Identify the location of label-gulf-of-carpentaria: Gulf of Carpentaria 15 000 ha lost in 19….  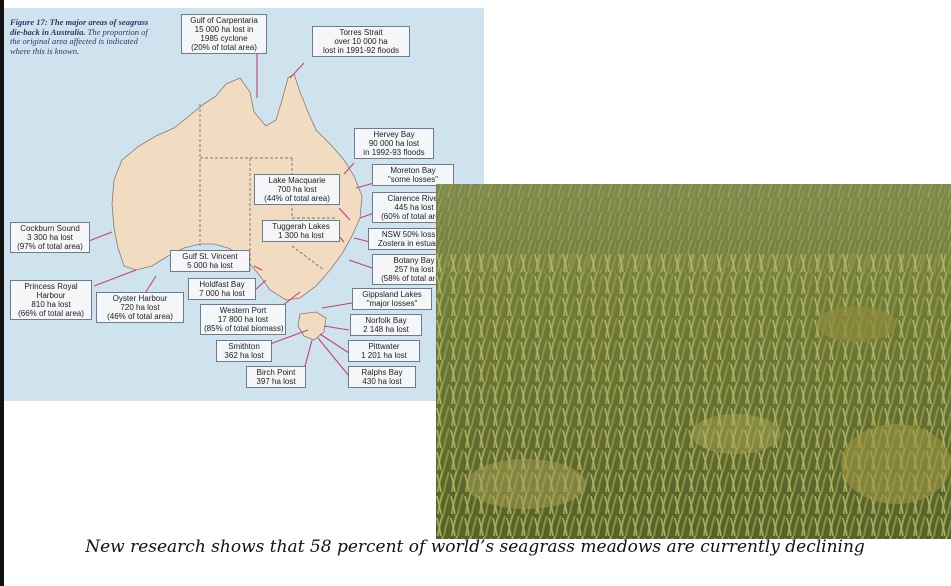
(224, 34).